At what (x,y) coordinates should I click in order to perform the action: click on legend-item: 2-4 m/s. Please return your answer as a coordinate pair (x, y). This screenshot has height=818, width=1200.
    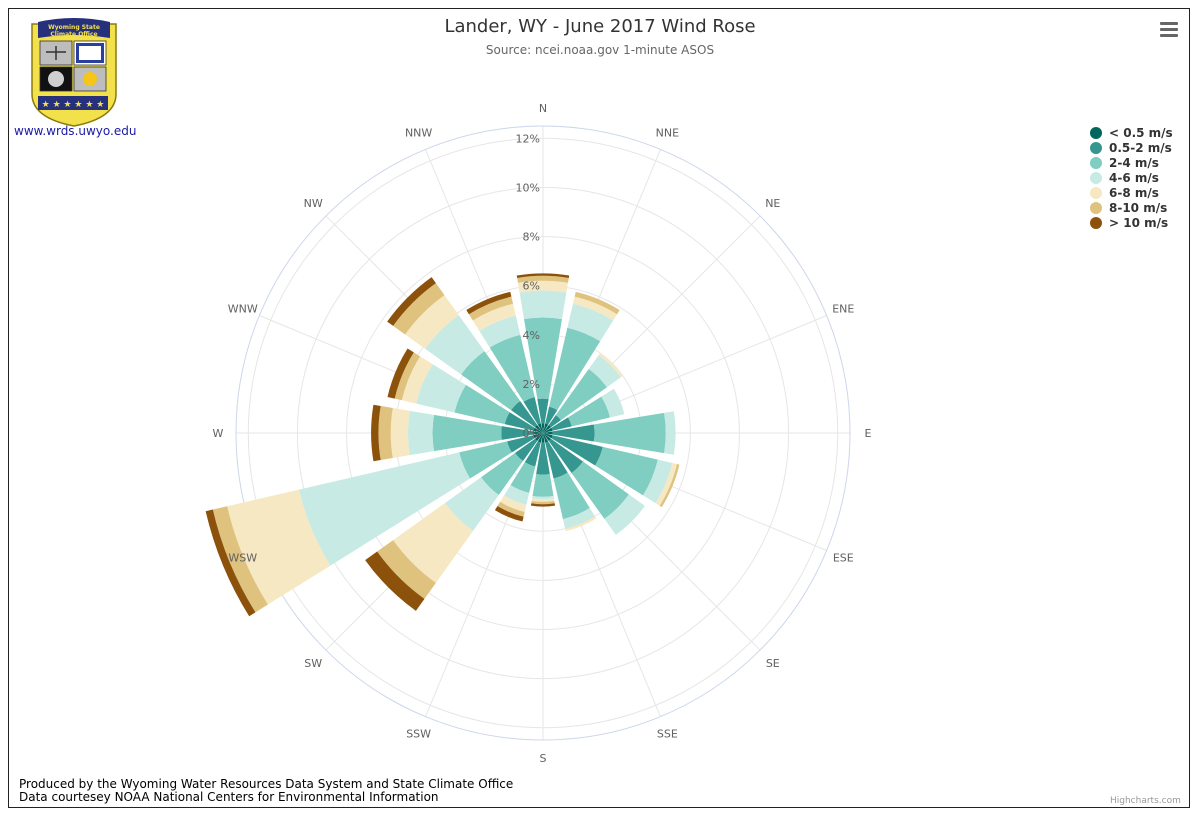
    Looking at the image, I should click on (1131, 162).